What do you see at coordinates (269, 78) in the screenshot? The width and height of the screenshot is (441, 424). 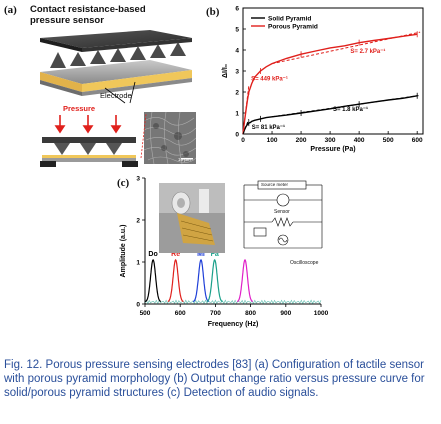 I see `sensitivity-annotation: S= 449 kPa⁻¹` at bounding box center [269, 78].